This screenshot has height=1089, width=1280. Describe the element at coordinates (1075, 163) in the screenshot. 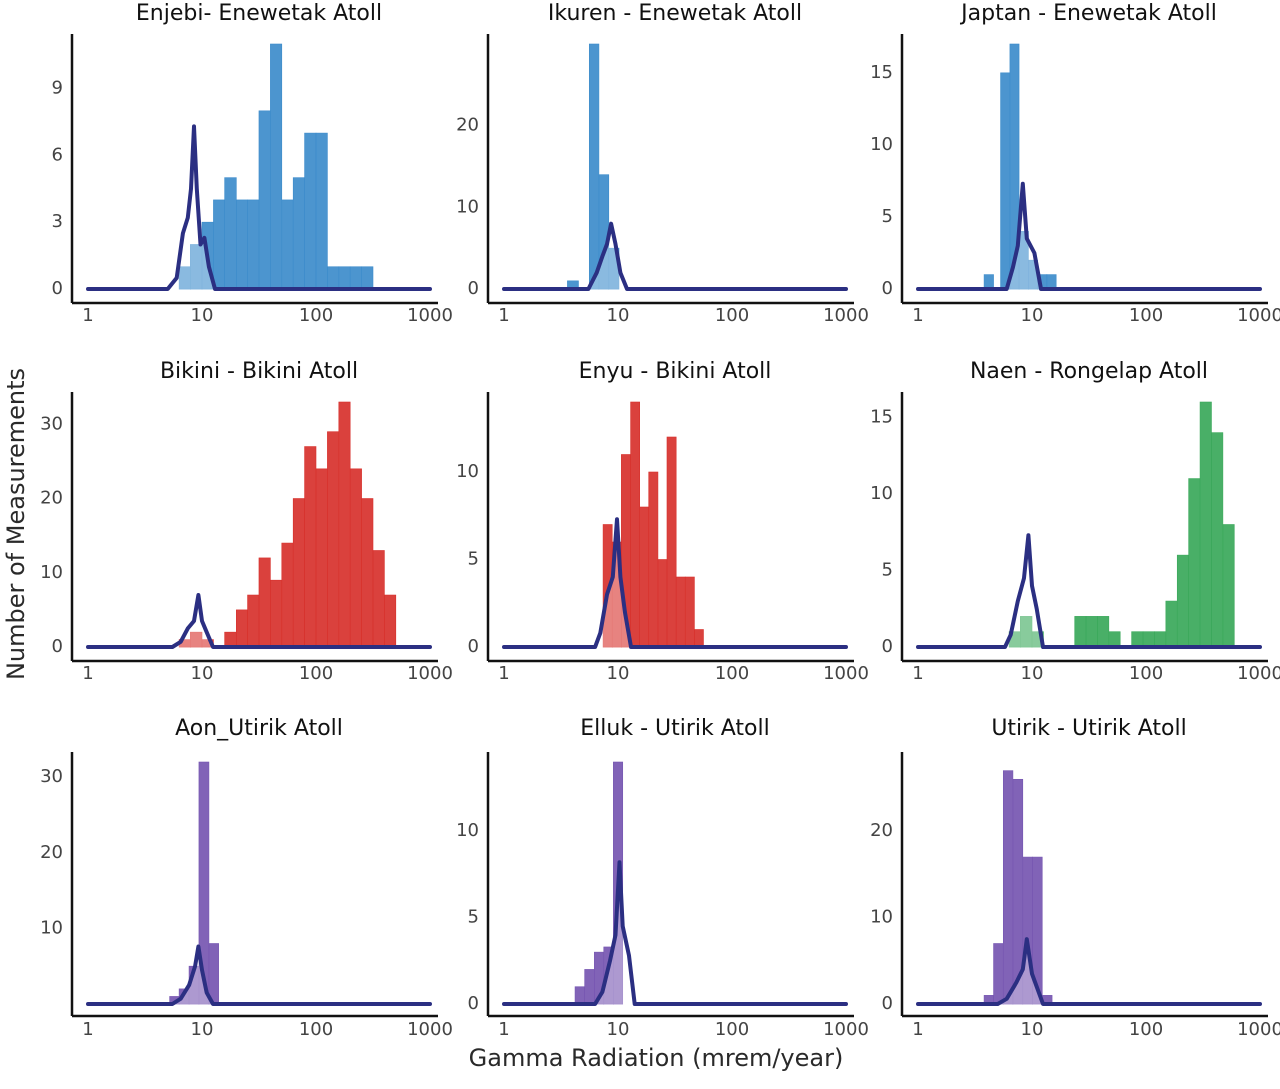

I see `panel-3: Japtan - Enewetak Atoll 1 10 100 1000 0 5 10 15` at that location.